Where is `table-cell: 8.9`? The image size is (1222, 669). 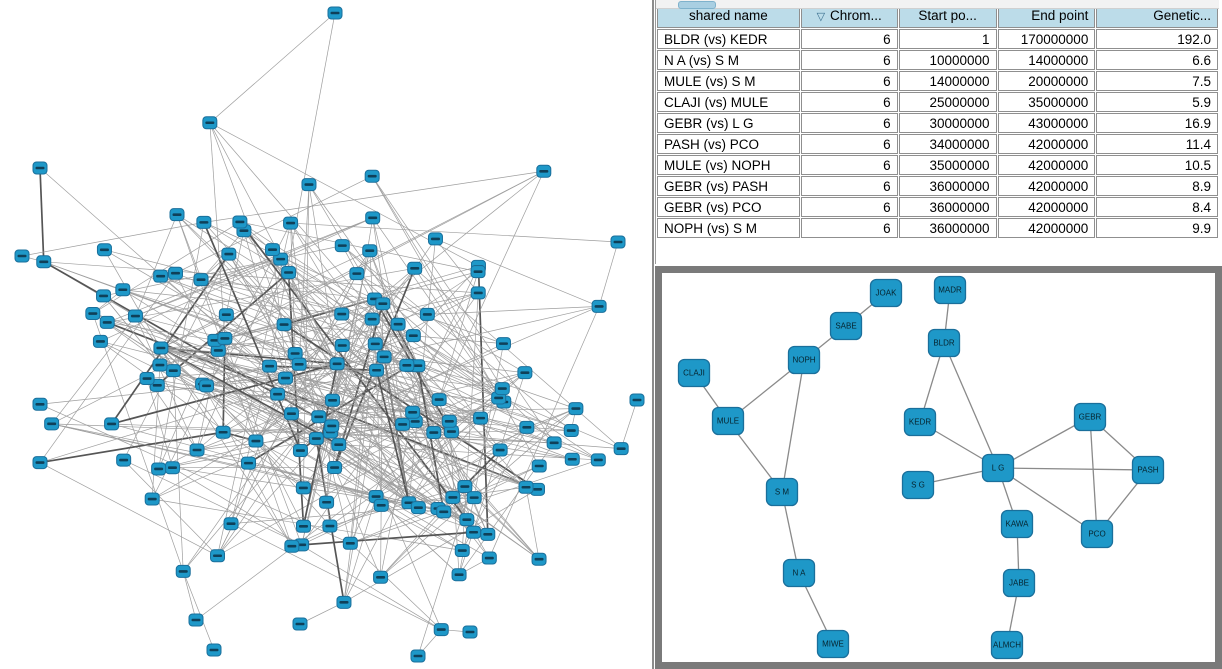 table-cell: 8.9 is located at coordinates (1157, 186).